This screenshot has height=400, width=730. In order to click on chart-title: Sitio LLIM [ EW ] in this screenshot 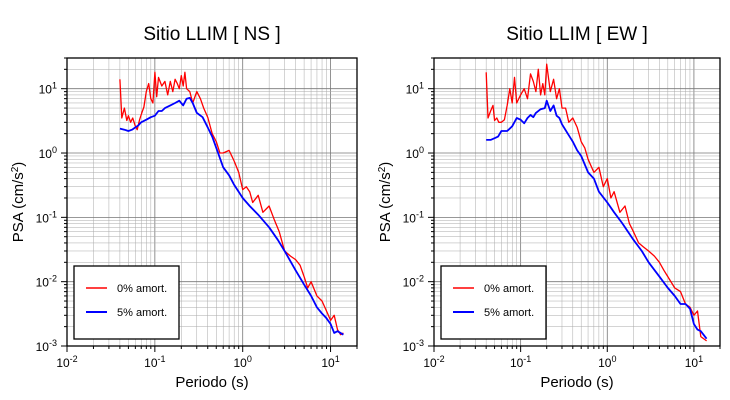, I will do `click(576, 34)`.